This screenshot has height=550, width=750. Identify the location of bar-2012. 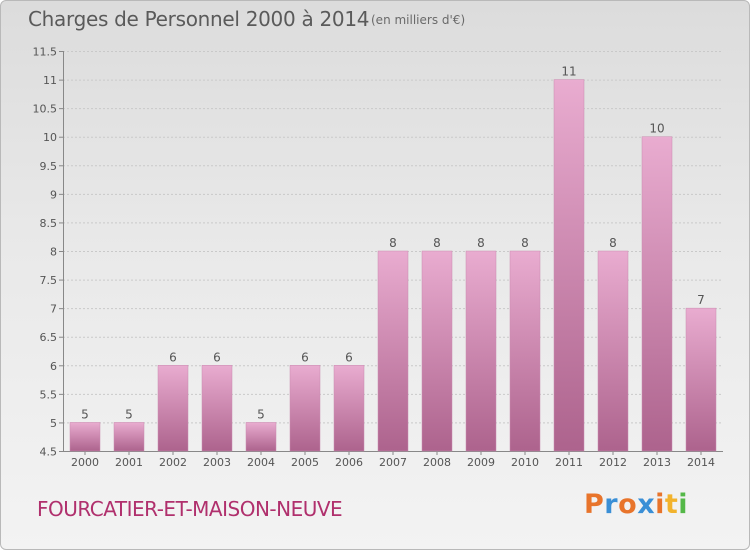
(613, 351).